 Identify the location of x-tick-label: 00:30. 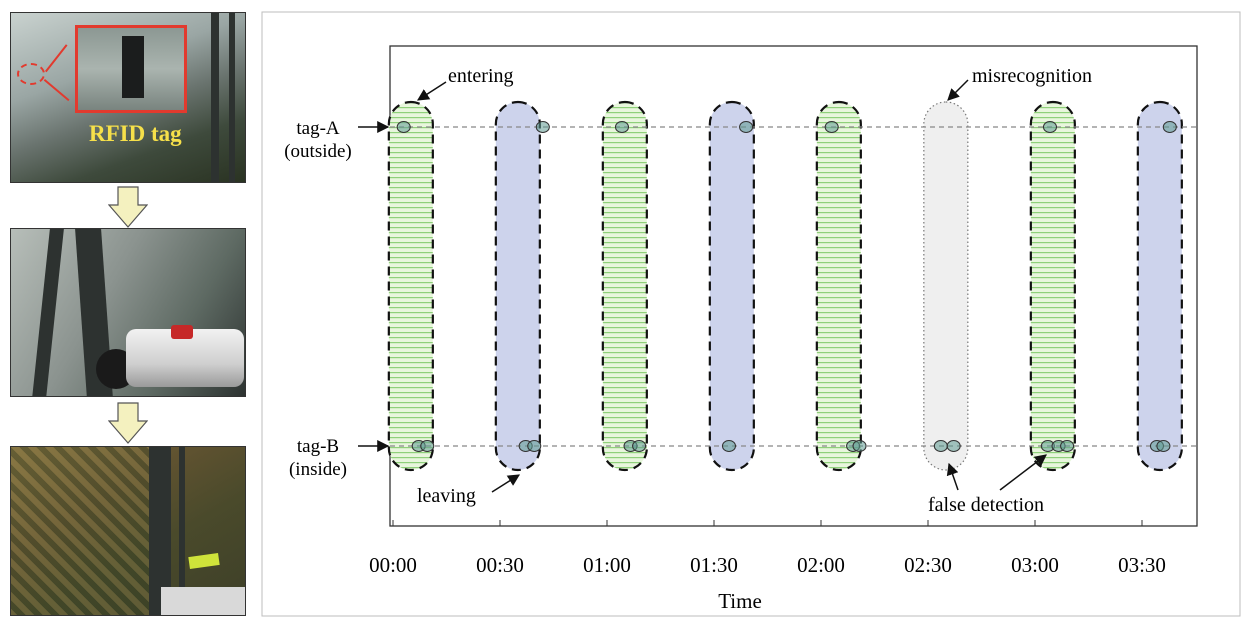
(500, 565).